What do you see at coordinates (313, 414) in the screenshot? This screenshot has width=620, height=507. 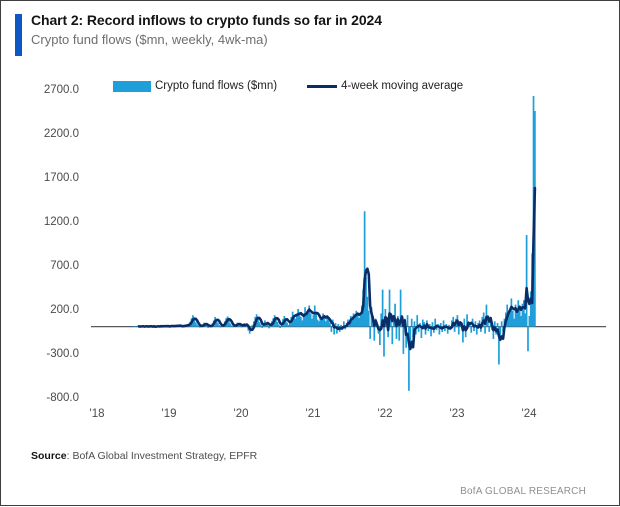 I see `svg-text: '21` at bounding box center [313, 414].